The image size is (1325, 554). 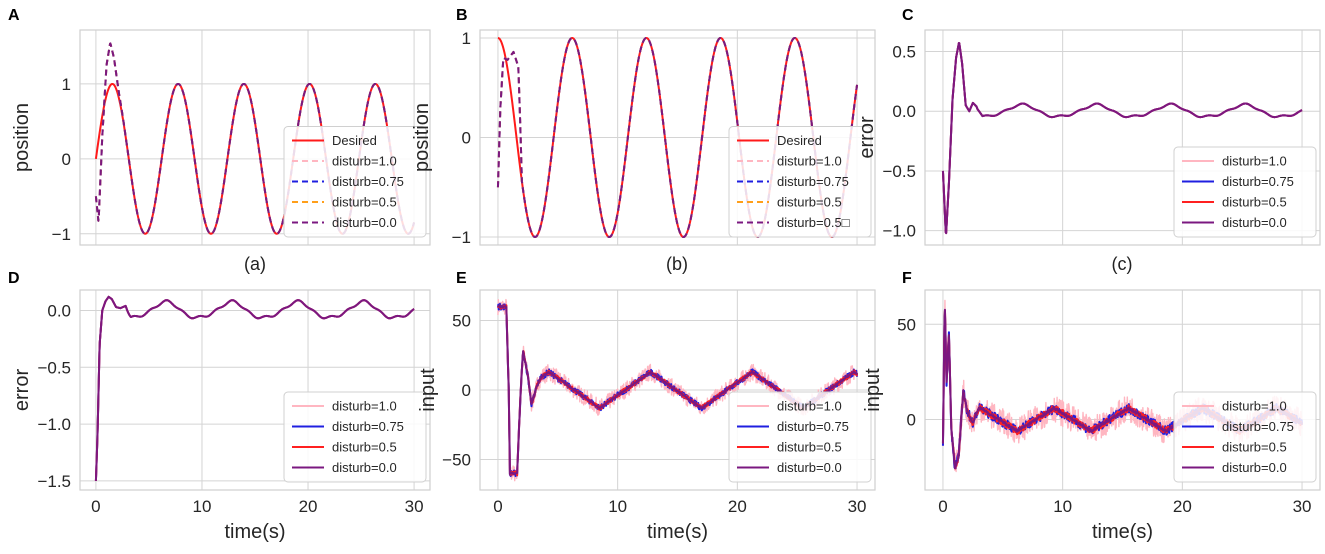 What do you see at coordinates (904, 52) in the screenshot?
I see `y-tick-label: 0.5` at bounding box center [904, 52].